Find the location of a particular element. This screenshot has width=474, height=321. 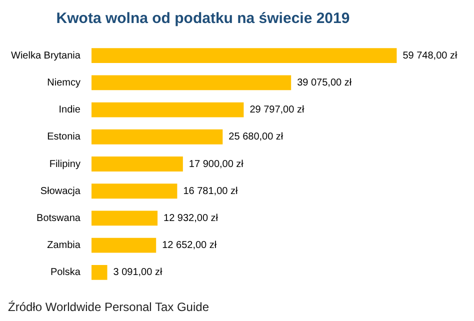

y-tick-label: Wielka Brytania is located at coordinates (46, 56).